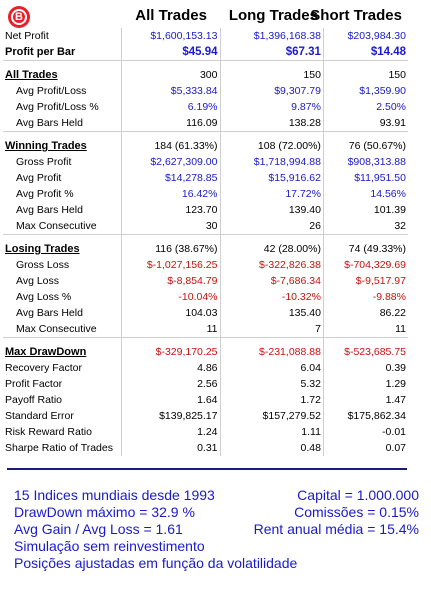 Image resolution: width=431 pixels, height=599 pixels. Describe the element at coordinates (365, 368) in the screenshot. I see `short-trades-value: 0.39` at that location.